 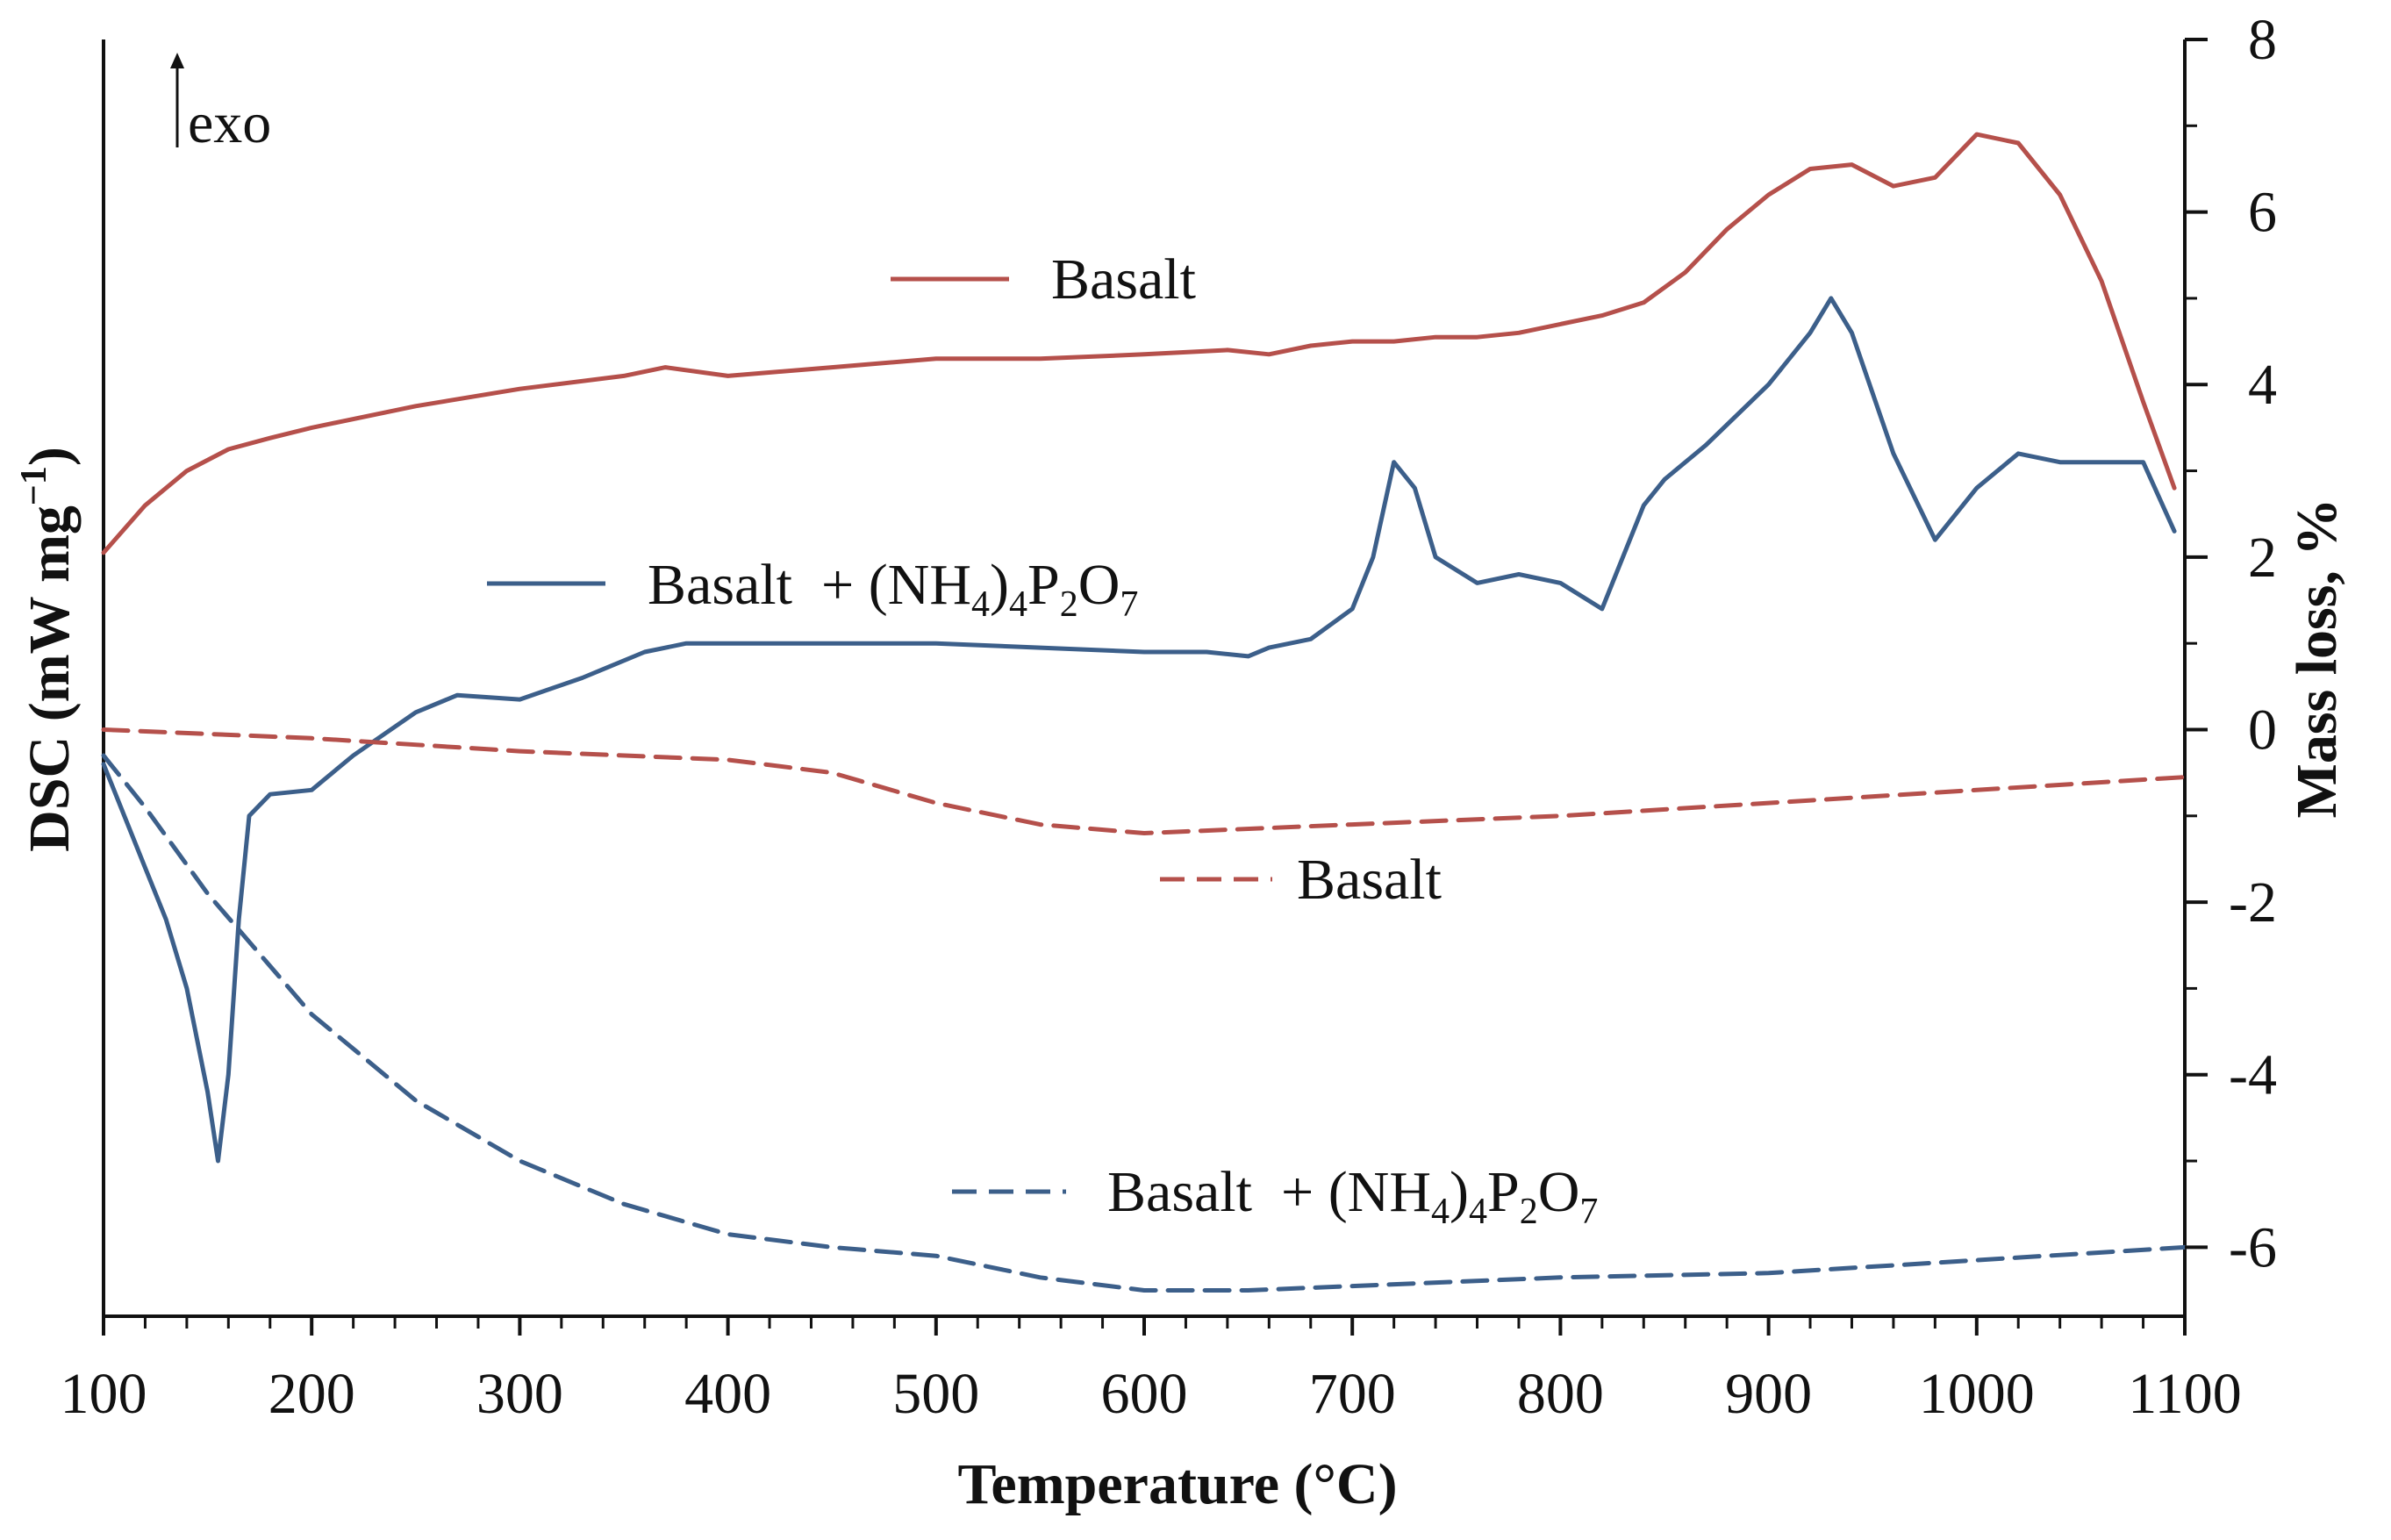 I want to click on y-right-tick-label: -6, so click(x=2253, y=1247).